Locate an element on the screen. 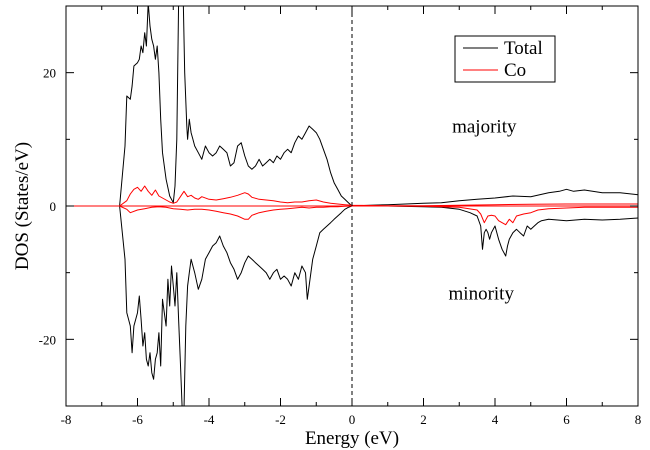  legend: Total Co is located at coordinates (505, 59).